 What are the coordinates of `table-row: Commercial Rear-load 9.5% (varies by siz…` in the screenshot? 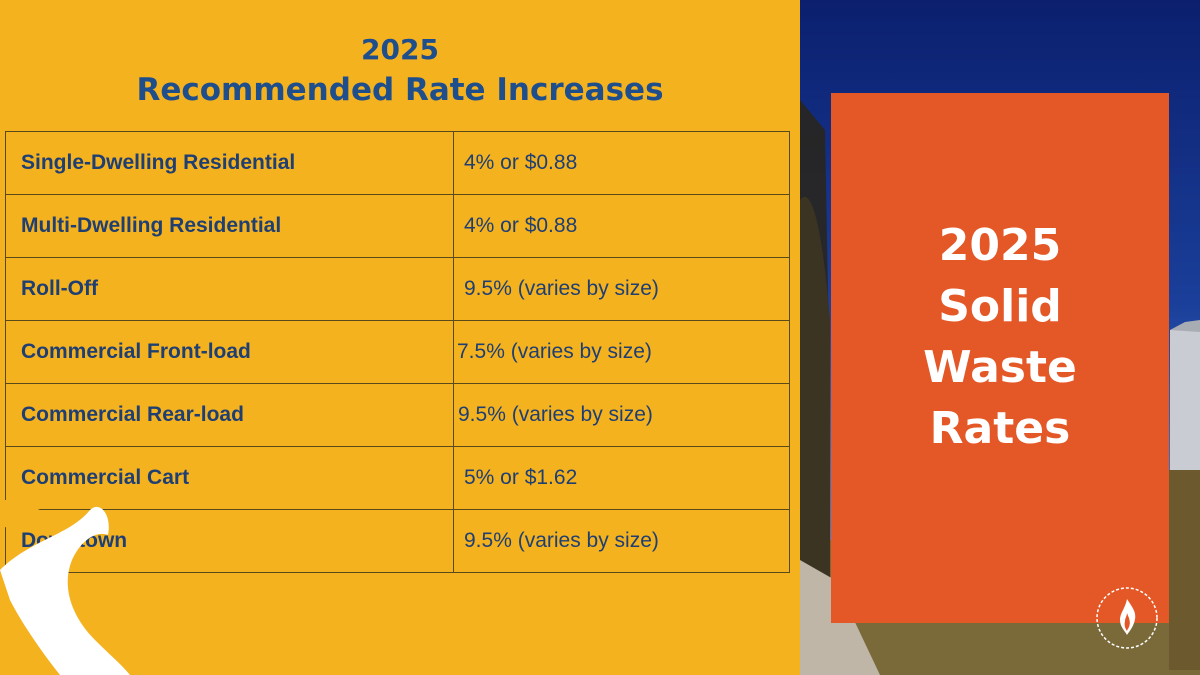 It's located at (397, 415).